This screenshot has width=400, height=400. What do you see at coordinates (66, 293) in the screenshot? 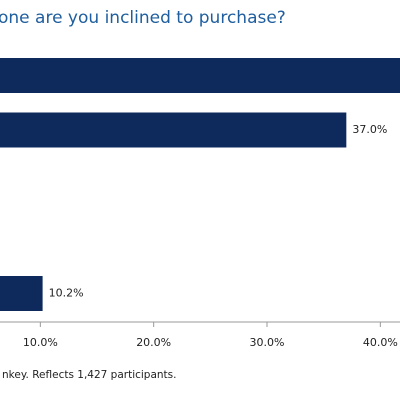
I see `value-label: 10.2%` at bounding box center [66, 293].